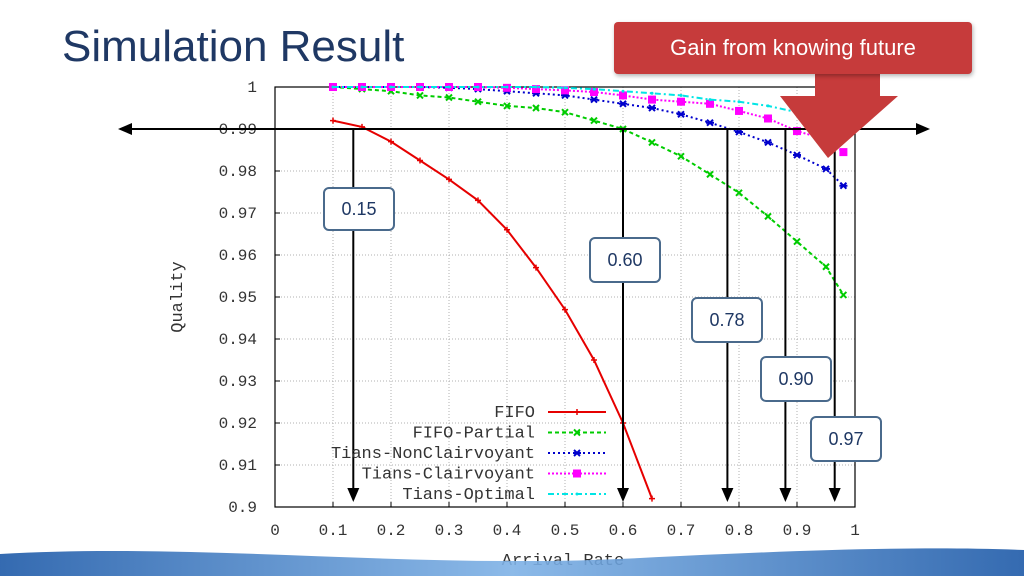 The width and height of the screenshot is (1024, 576). I want to click on y-tick-label: 0.9, so click(242, 508).